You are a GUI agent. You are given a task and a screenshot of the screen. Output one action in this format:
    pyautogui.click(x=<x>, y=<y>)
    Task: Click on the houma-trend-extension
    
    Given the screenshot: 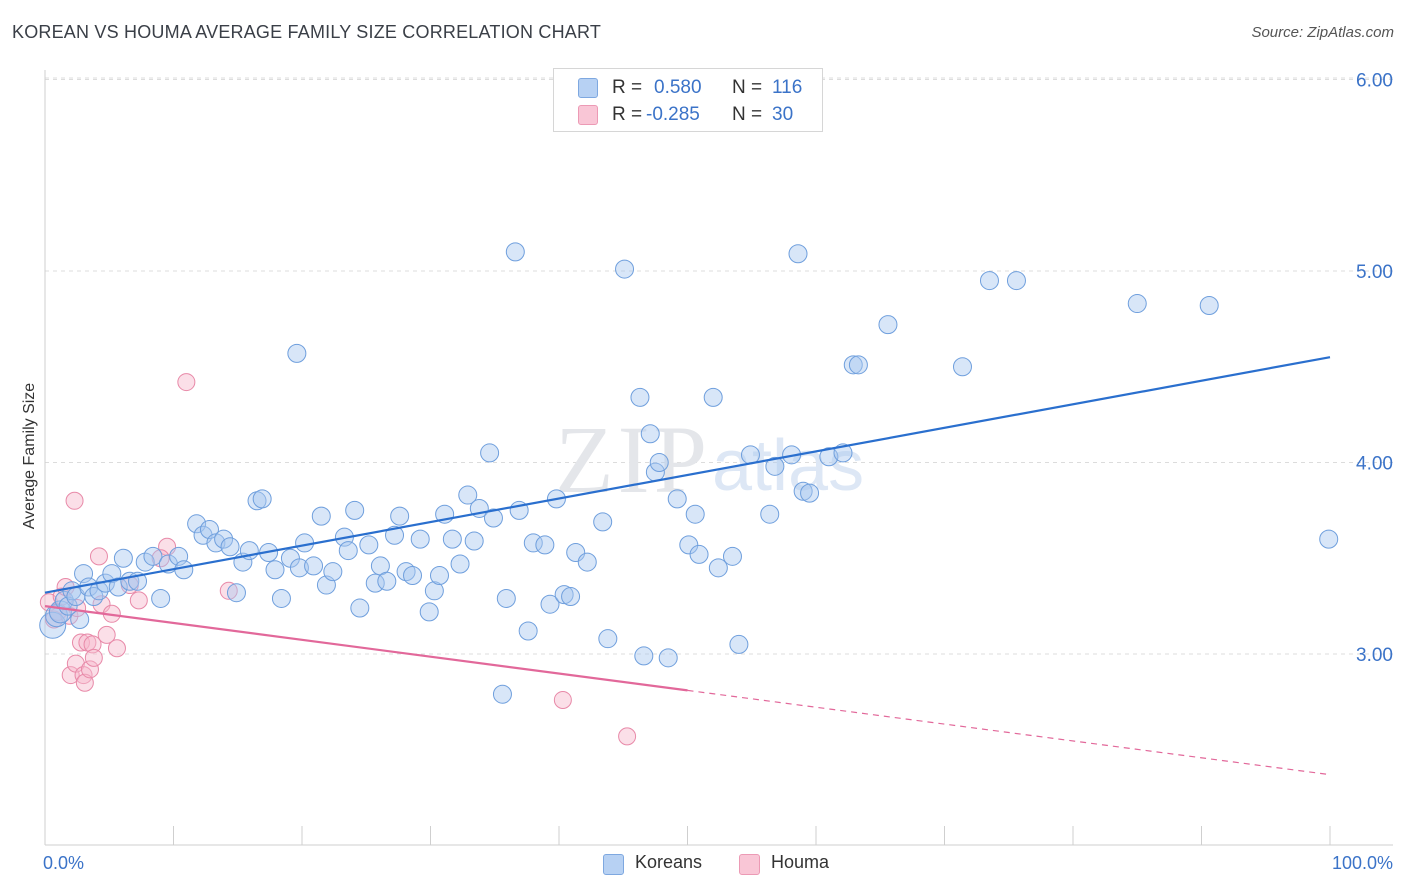 What is the action you would take?
    pyautogui.click(x=1009, y=732)
    